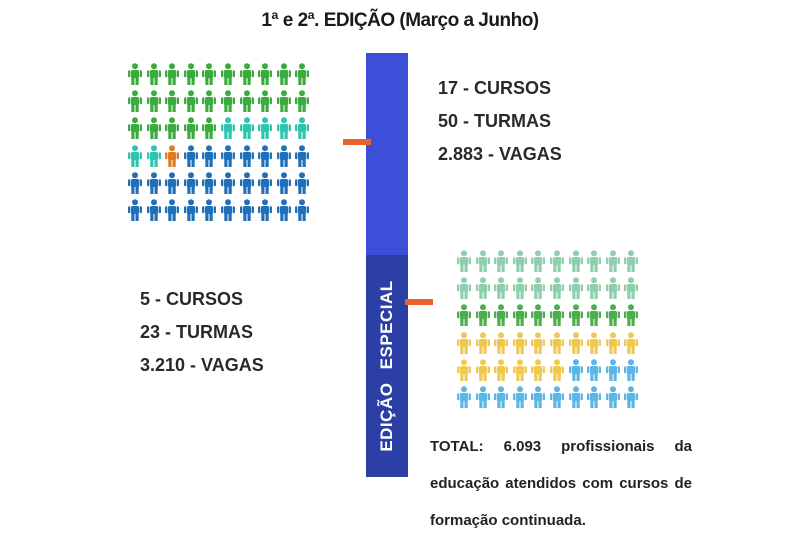 The image size is (800, 539). Describe the element at coordinates (495, 88) in the screenshot. I see `first-editions-cursos: 17 - CURSOS` at that location.